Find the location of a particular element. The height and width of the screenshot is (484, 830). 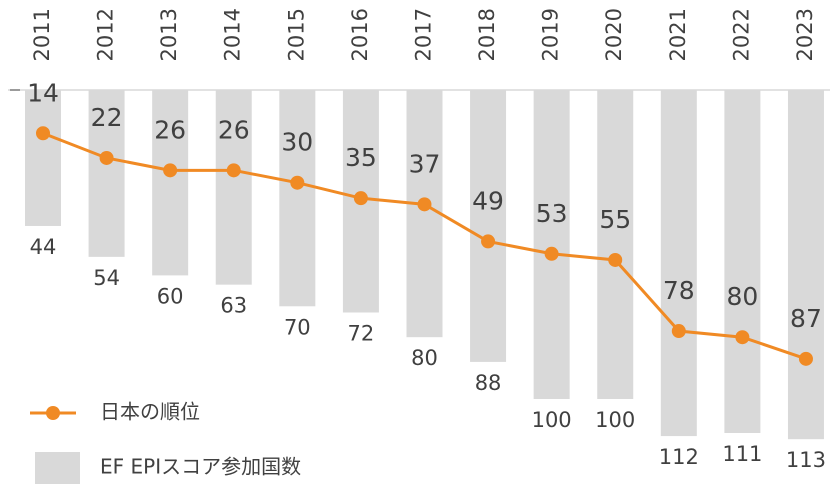

legend-marker is located at coordinates (53, 413).